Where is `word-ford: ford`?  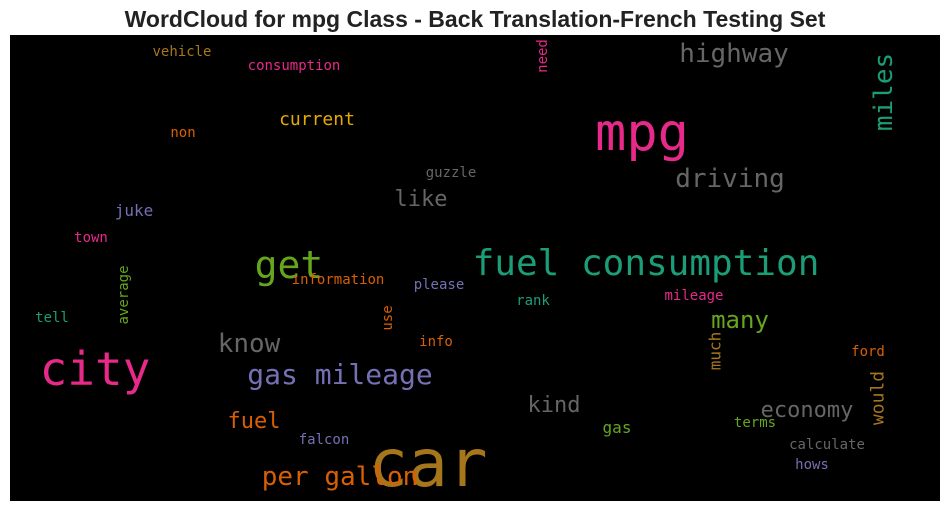
word-ford: ford is located at coordinates (868, 352).